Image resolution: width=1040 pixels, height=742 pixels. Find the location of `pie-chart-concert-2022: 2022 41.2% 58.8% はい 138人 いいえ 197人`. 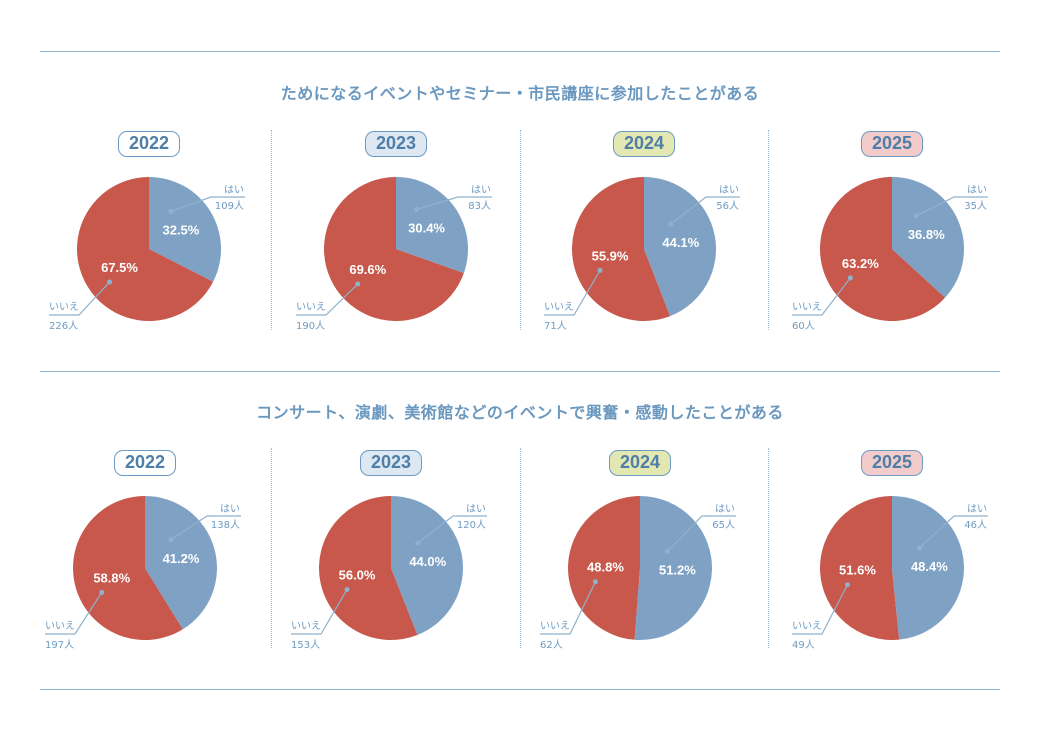

pie-chart-concert-2022: 2022 41.2% 58.8% はい 138人 いいえ 197人 is located at coordinates (145, 550).